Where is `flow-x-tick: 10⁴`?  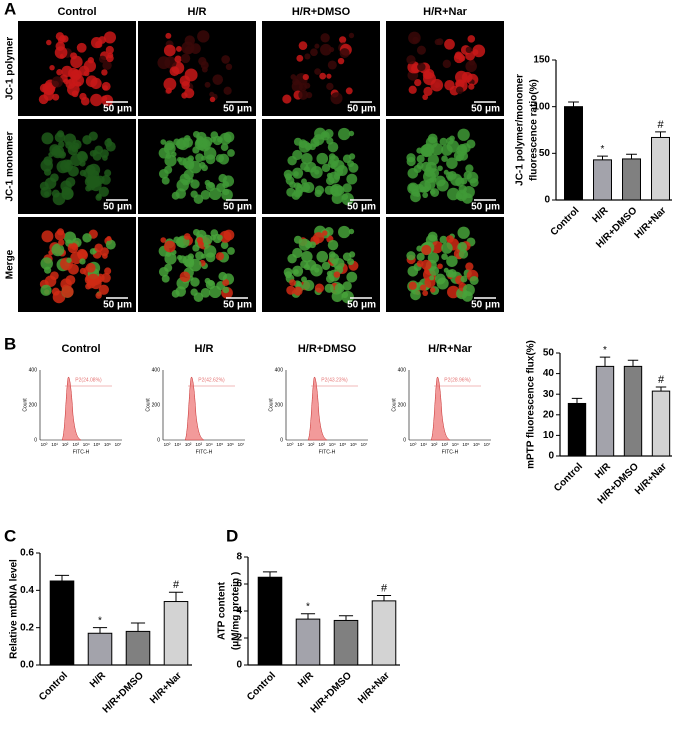
flow-x-tick: 10⁴ is located at coordinates (86, 444).